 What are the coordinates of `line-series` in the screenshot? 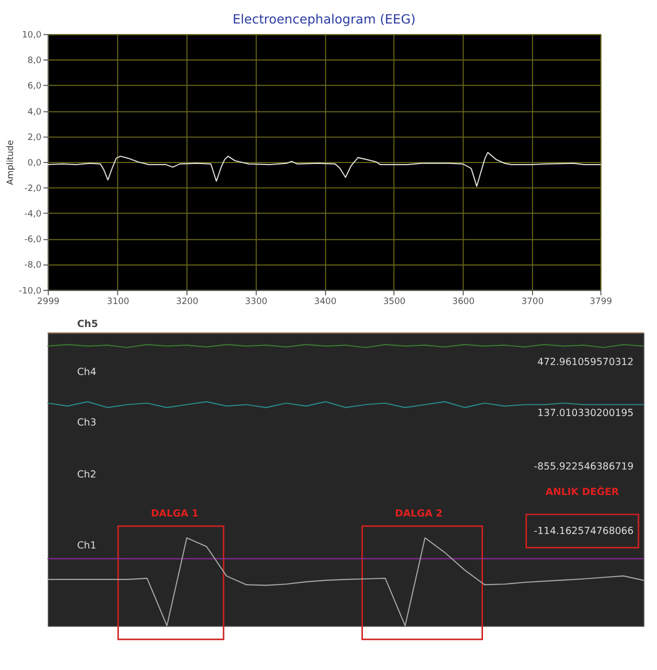 It's located at (324, 169).